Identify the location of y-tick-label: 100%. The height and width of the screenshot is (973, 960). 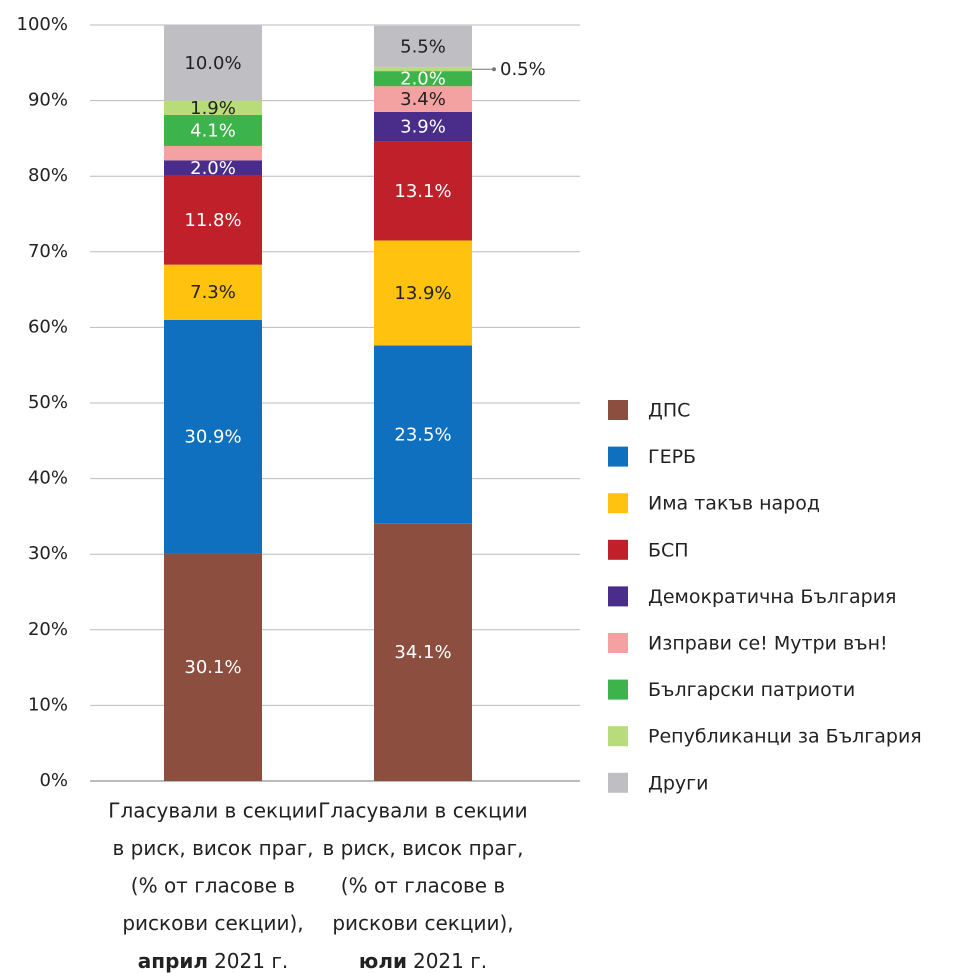
(42, 24).